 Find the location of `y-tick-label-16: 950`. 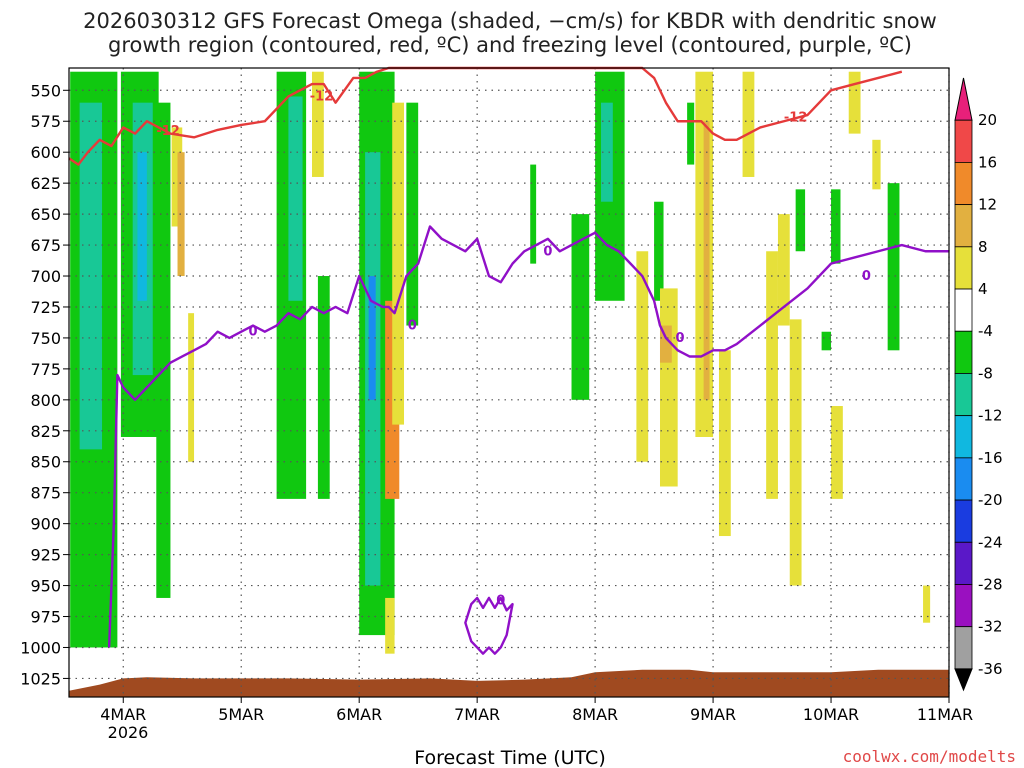

y-tick-label-16: 950 is located at coordinates (45, 586).